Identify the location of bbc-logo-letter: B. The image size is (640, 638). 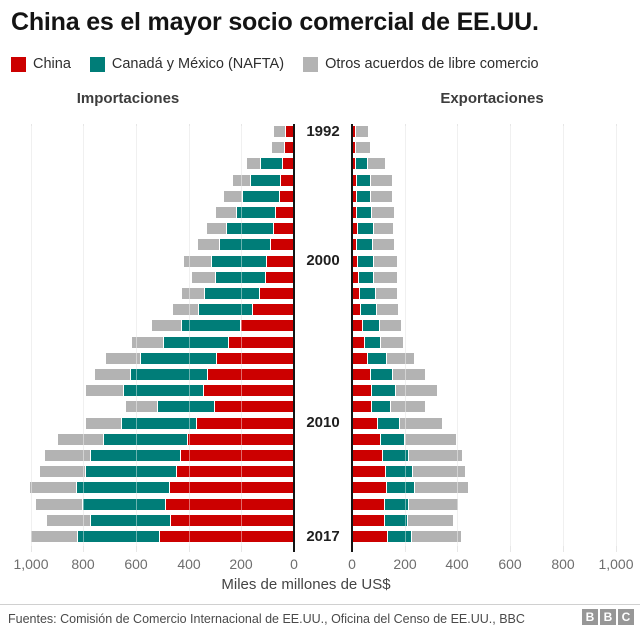
(608, 617).